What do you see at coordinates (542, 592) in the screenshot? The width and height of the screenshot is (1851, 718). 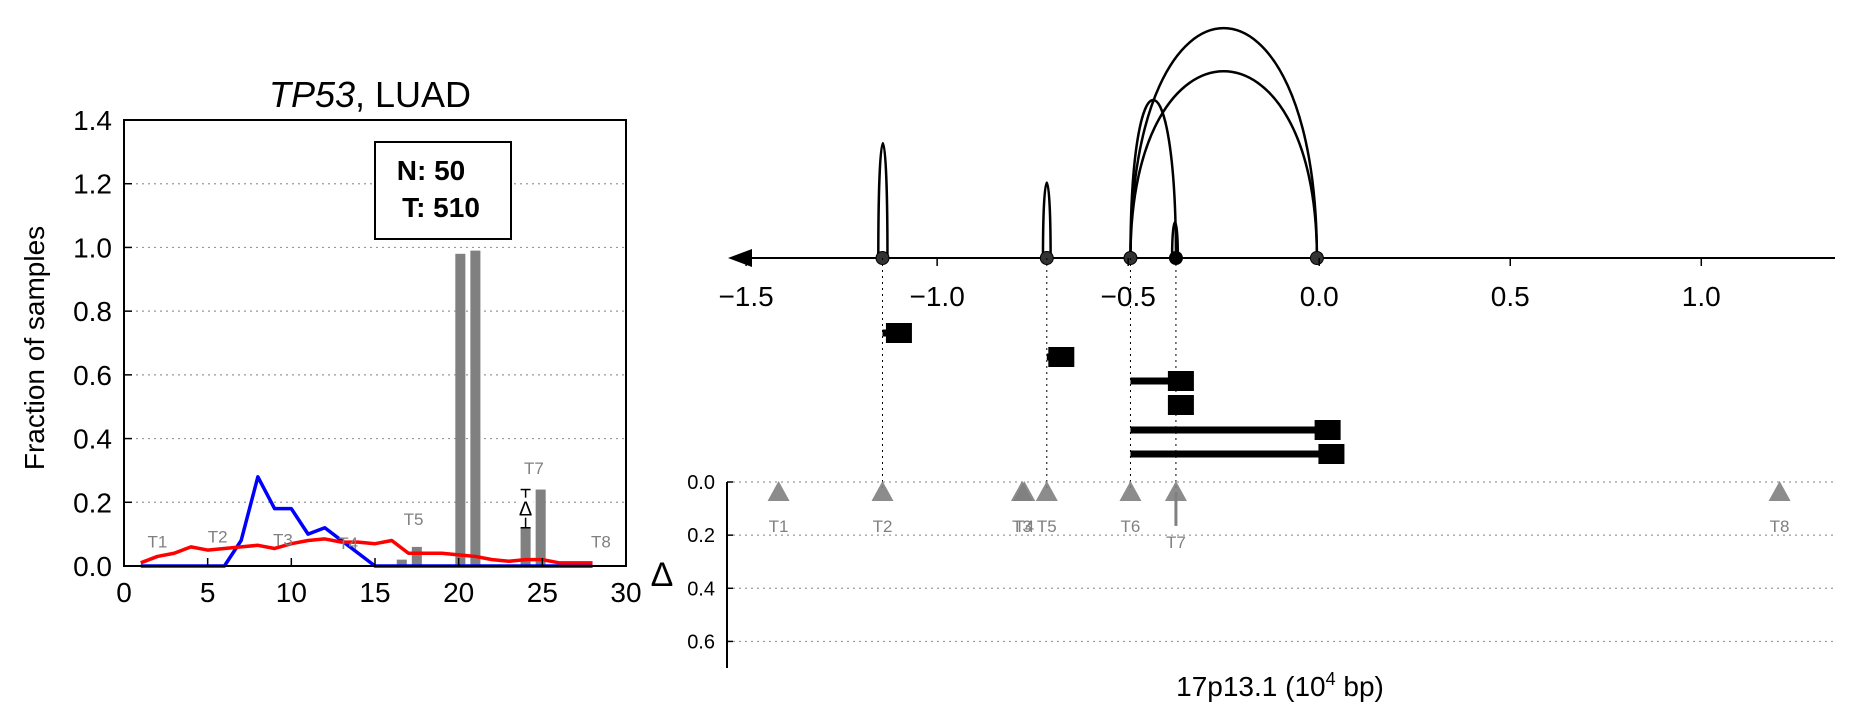 I see `x-tick-label: 25` at bounding box center [542, 592].